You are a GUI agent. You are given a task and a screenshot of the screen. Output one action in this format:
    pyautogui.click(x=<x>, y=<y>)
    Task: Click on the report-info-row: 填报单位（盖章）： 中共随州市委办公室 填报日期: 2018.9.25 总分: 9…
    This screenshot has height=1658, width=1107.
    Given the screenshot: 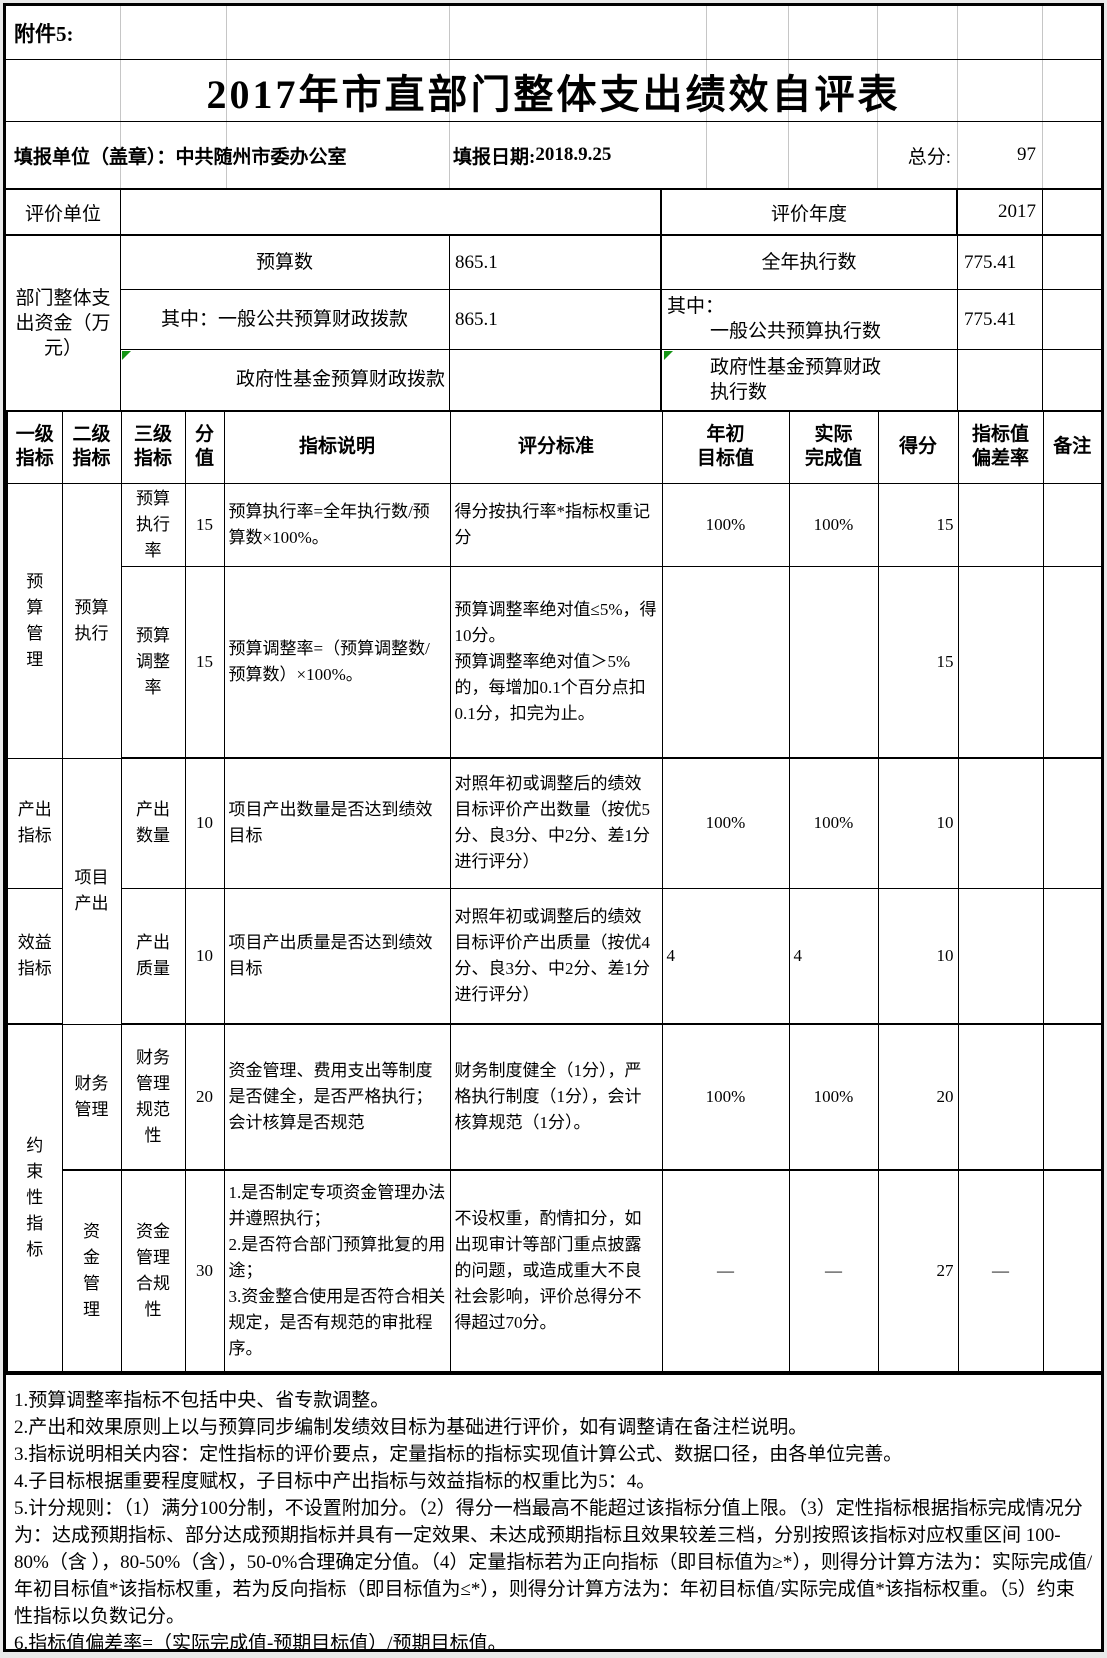 What is the action you would take?
    pyautogui.click(x=553, y=156)
    